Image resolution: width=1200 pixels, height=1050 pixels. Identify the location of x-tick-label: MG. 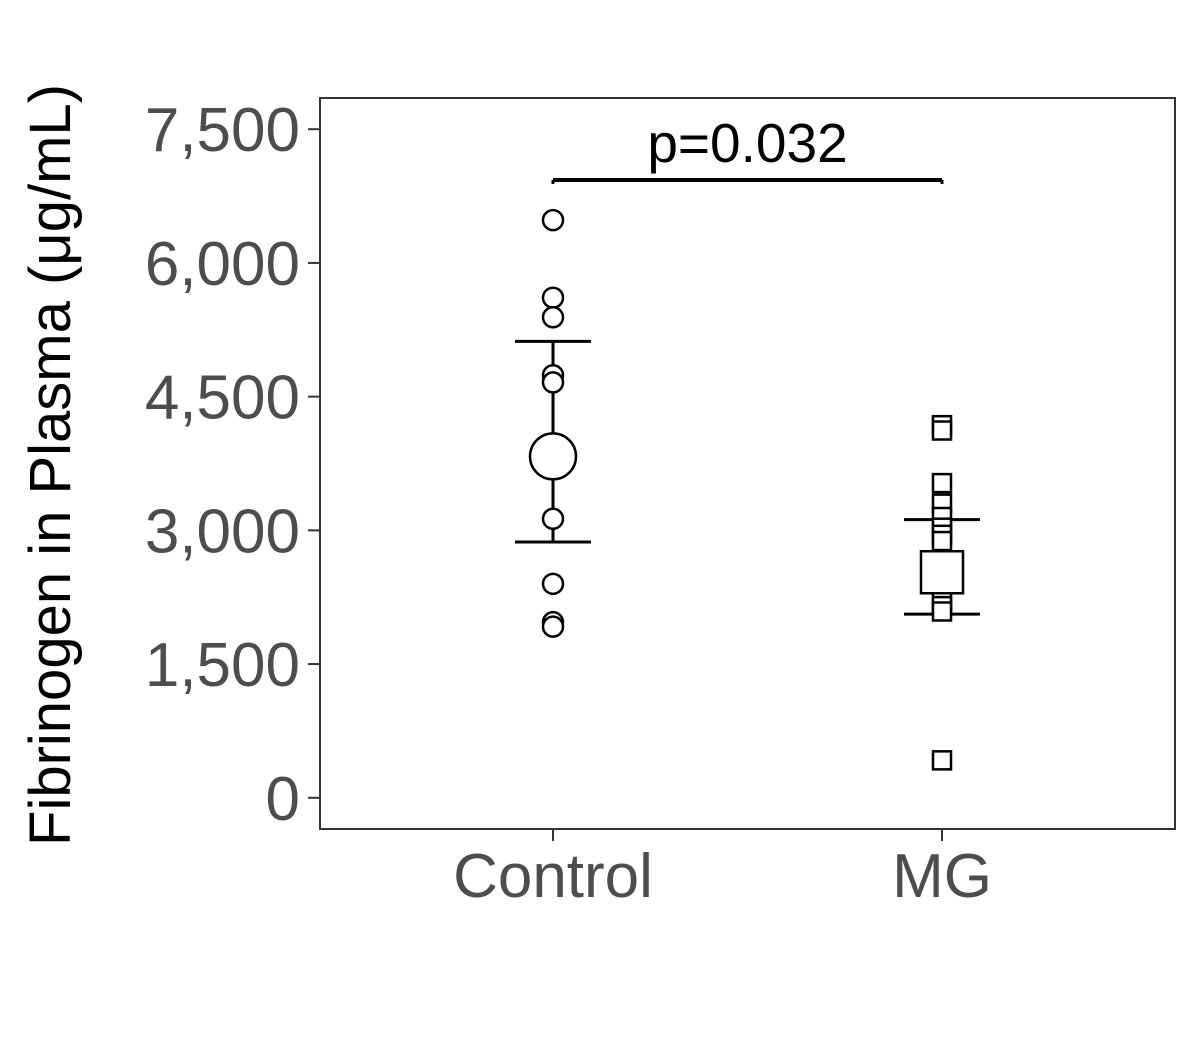
(942, 876).